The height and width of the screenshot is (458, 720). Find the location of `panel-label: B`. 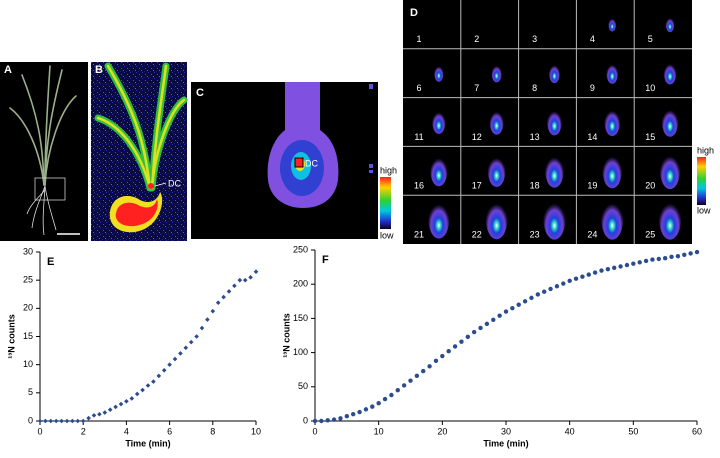

panel-label: B is located at coordinates (99, 70).